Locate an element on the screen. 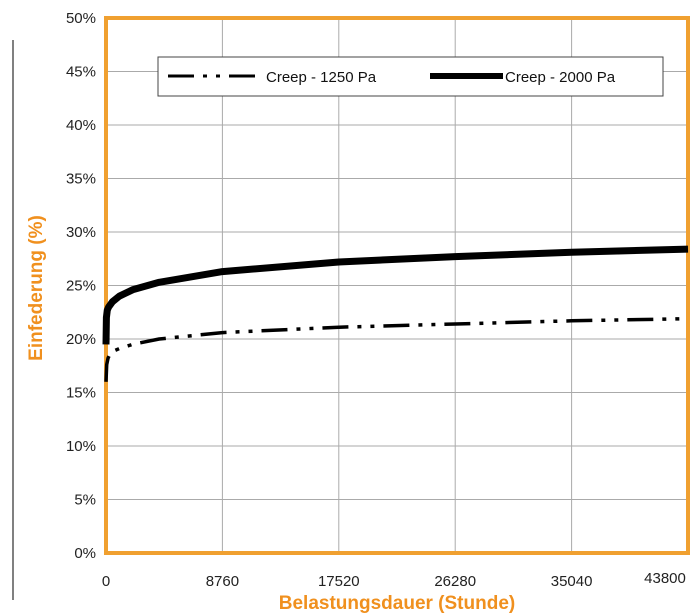 This screenshot has height=614, width=690. y-tick-label: 15% is located at coordinates (81, 393).